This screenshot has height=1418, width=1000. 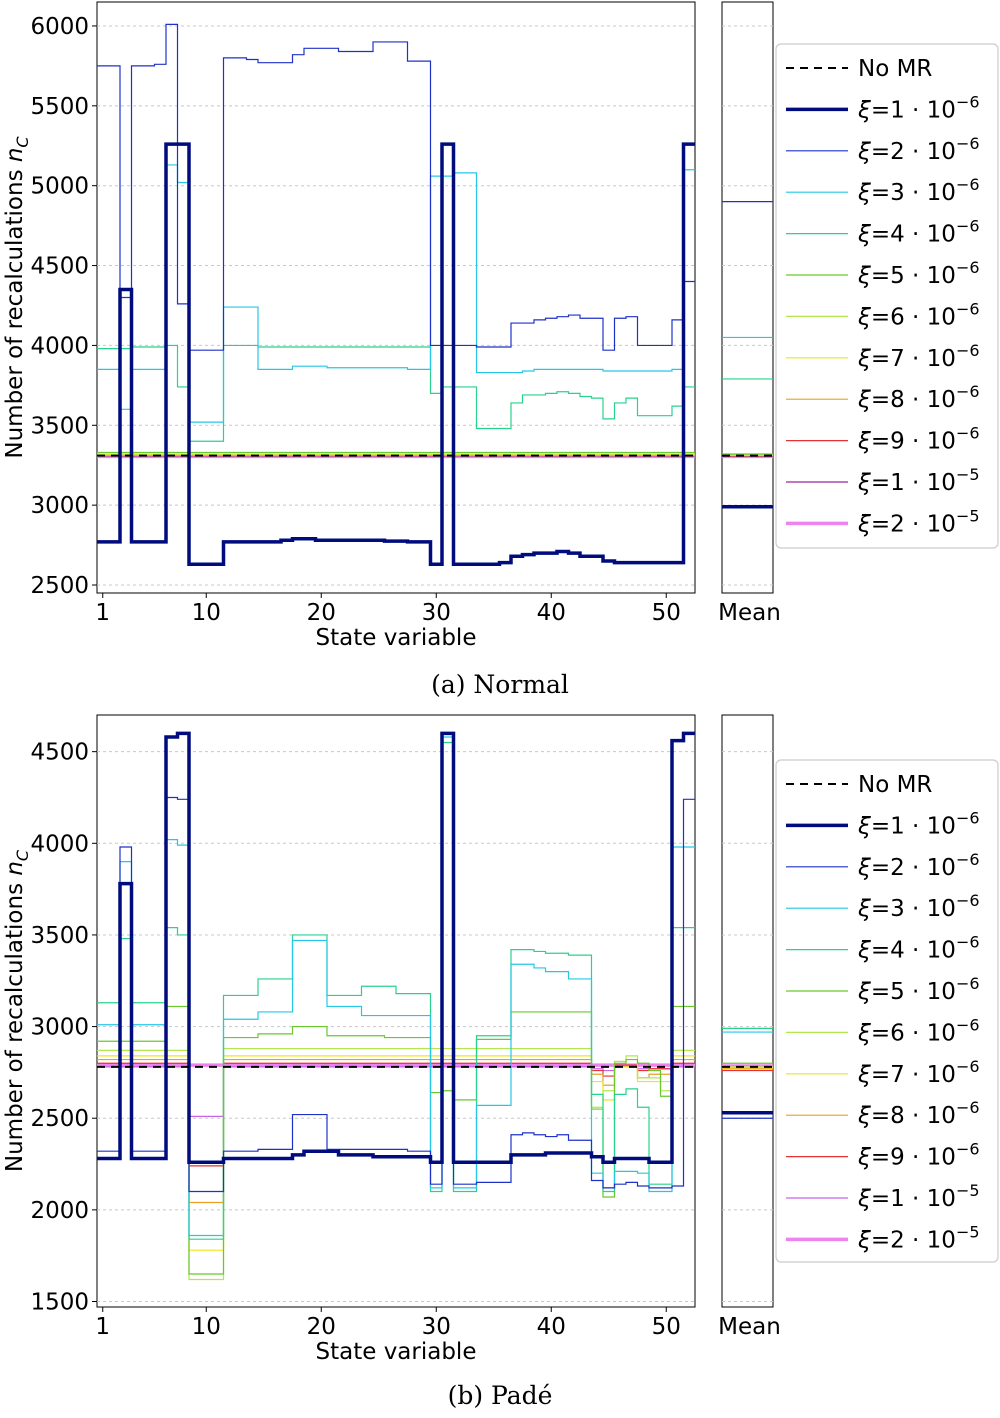 I want to click on y-tick-label: 6000, so click(x=59, y=27).